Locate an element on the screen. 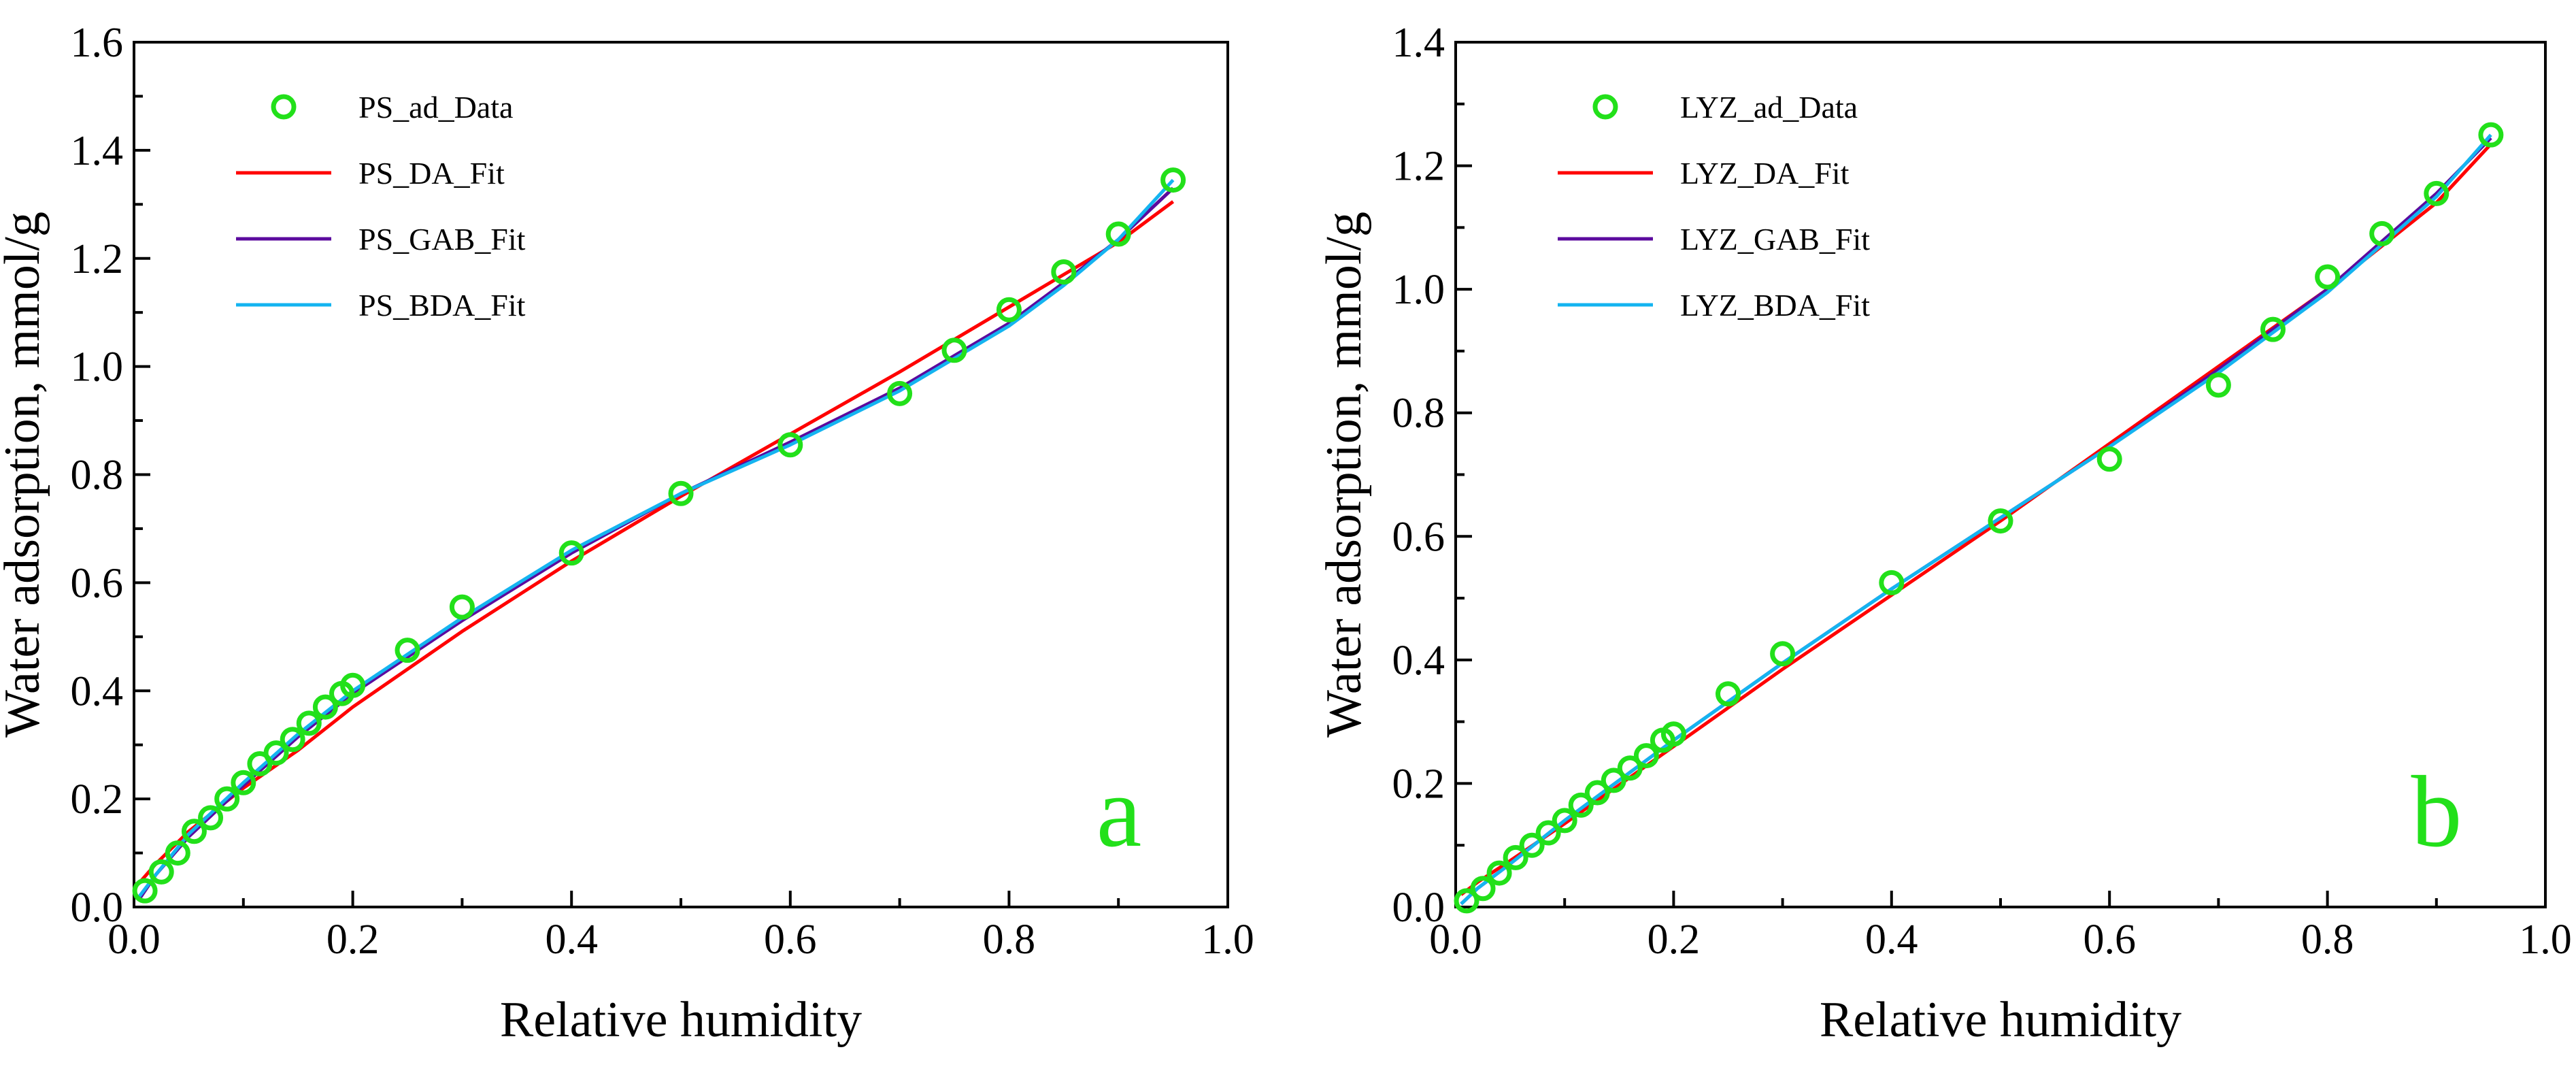  y-tick-label: 1.6 is located at coordinates (97, 43).